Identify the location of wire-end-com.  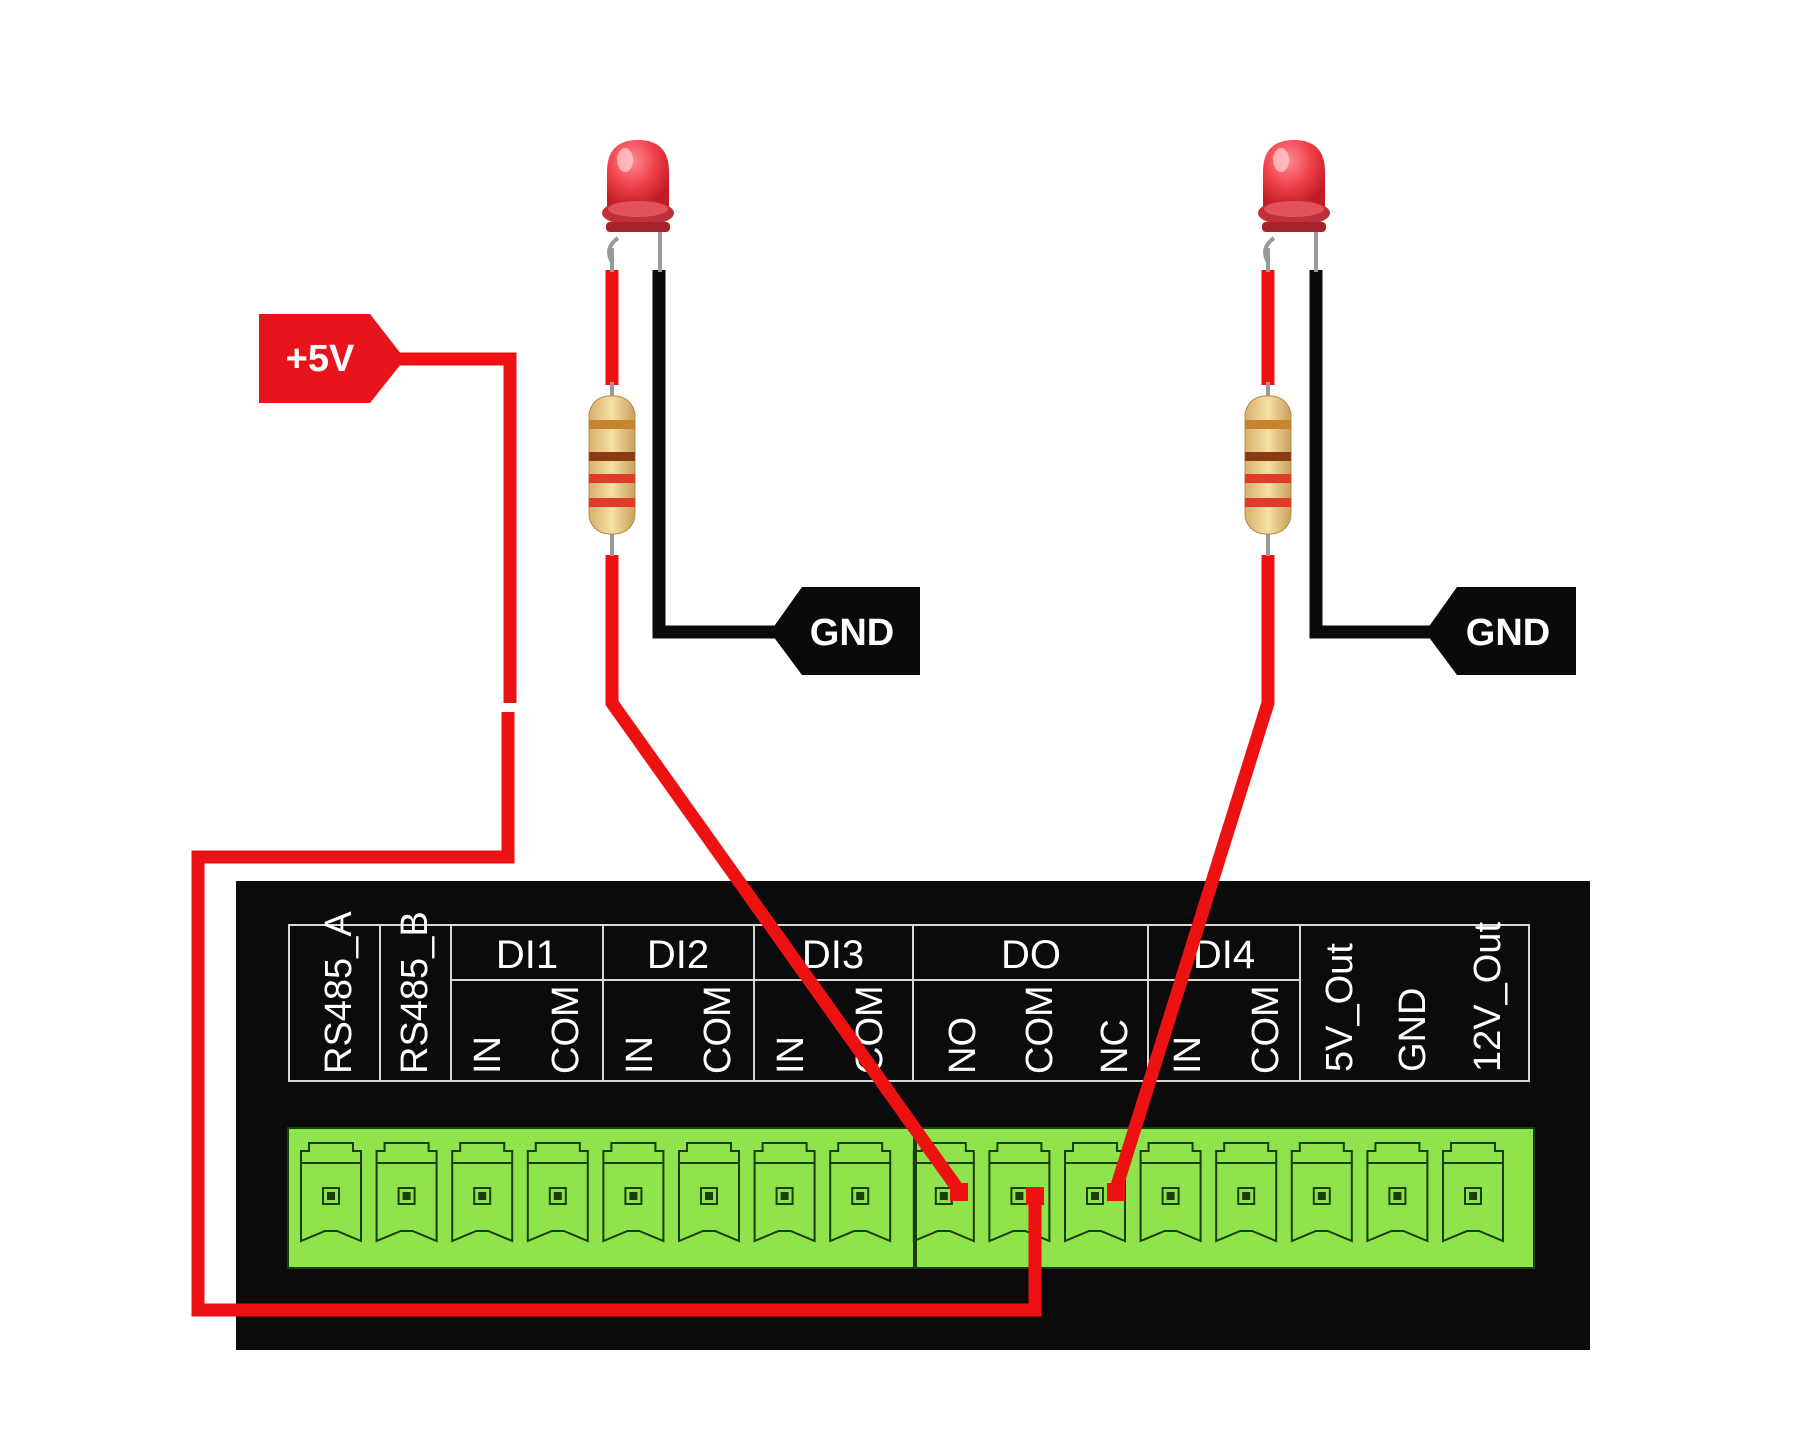
(1035, 1196).